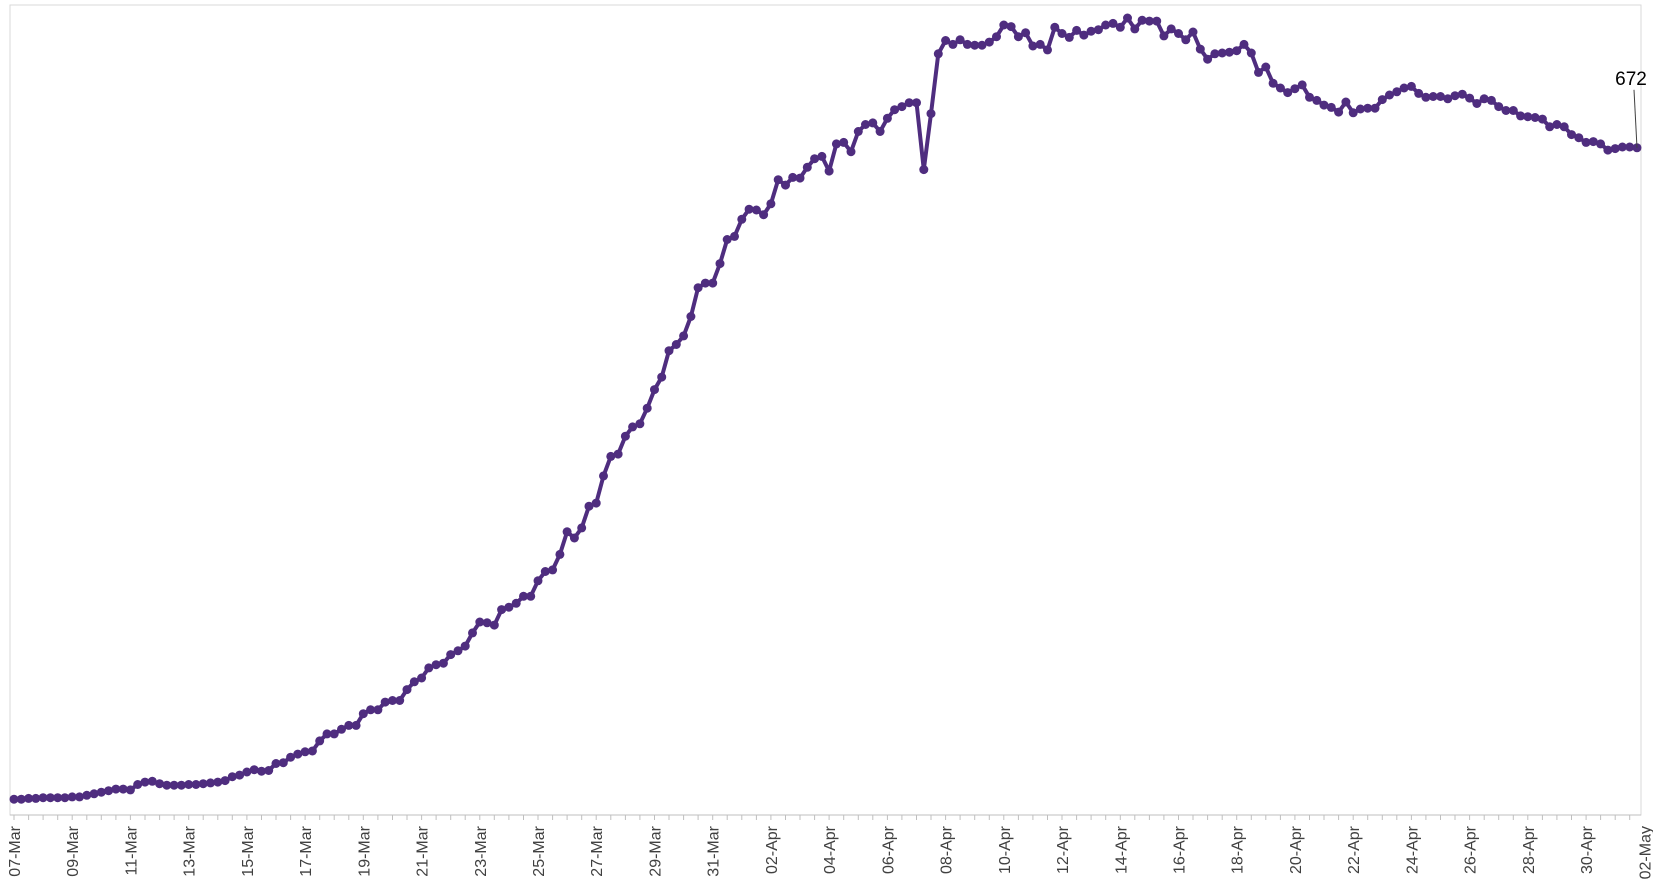  I want to click on x-tick-label: 08-Apr, so click(947, 849).